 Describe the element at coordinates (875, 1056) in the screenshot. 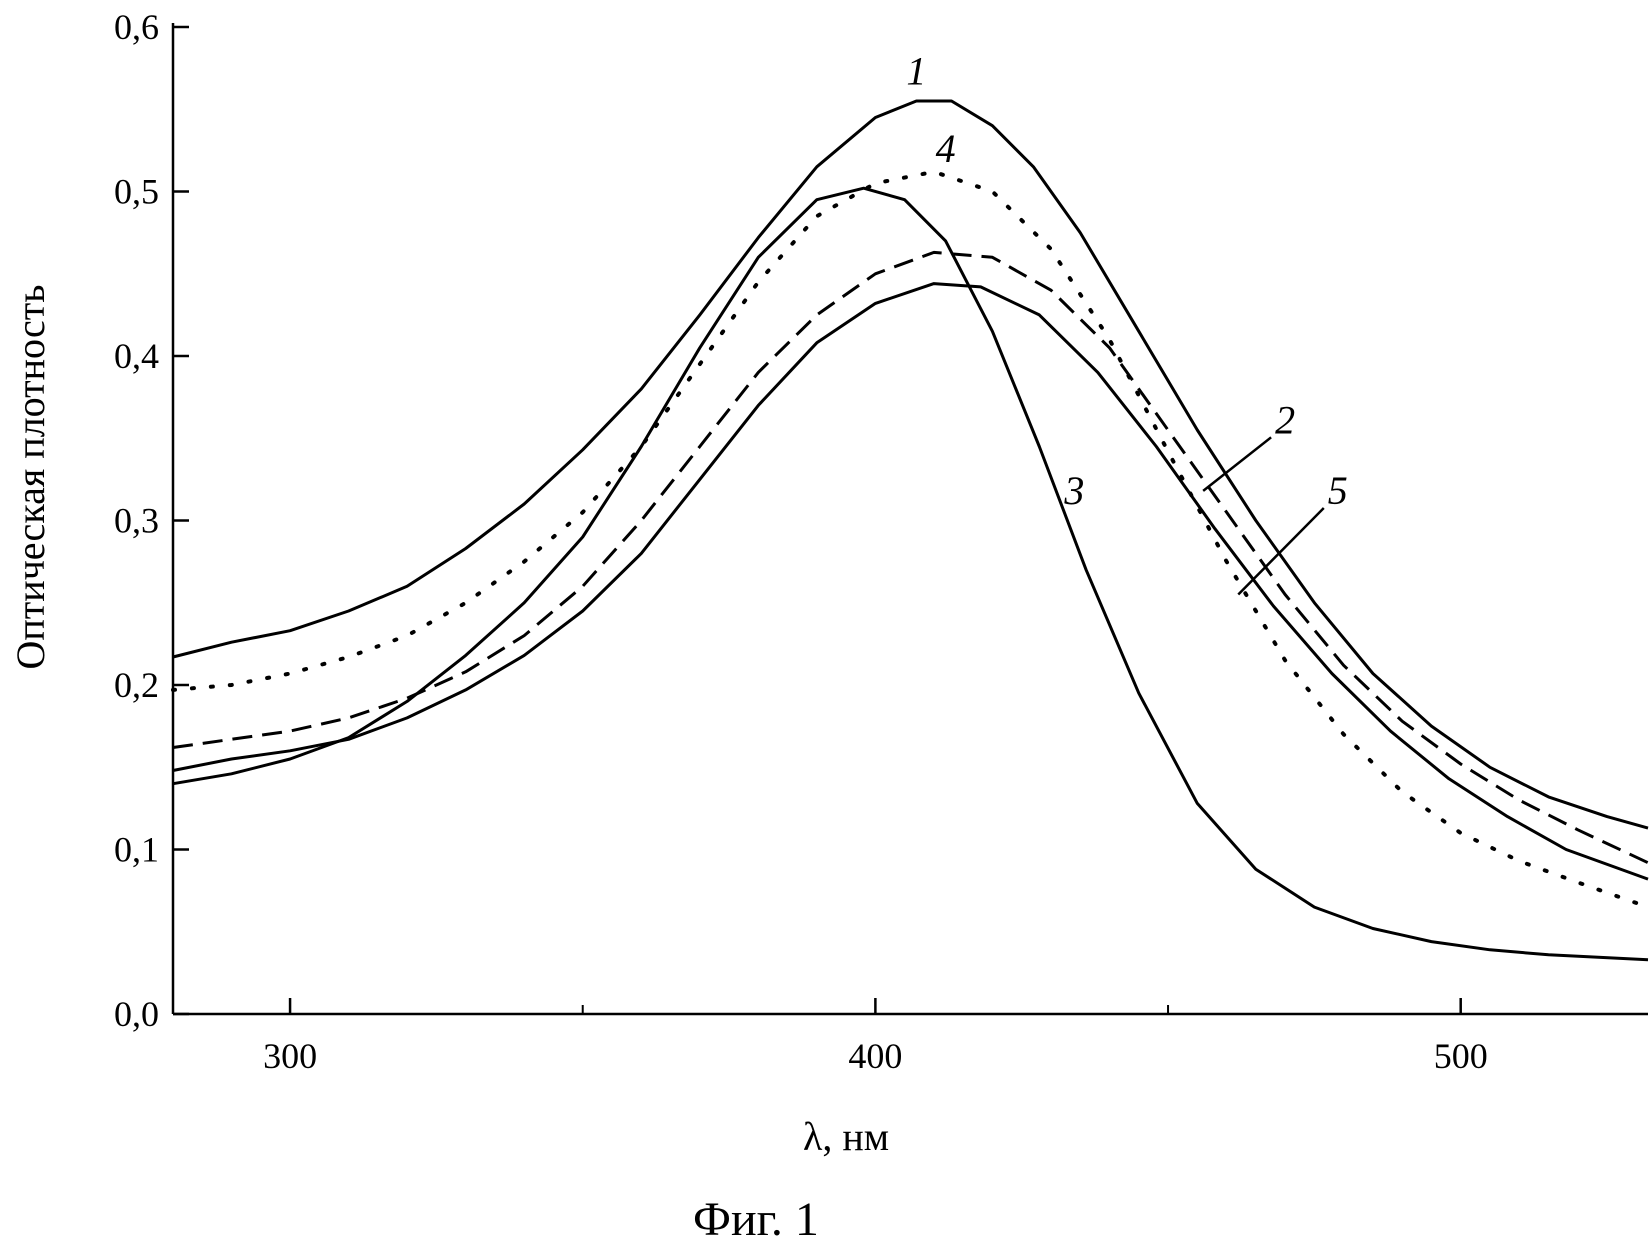

I see `x-tick-label: 400` at that location.